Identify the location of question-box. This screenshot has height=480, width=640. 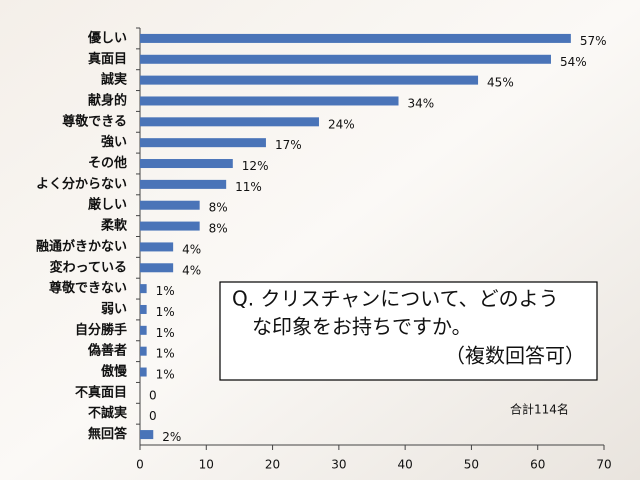
(408, 331).